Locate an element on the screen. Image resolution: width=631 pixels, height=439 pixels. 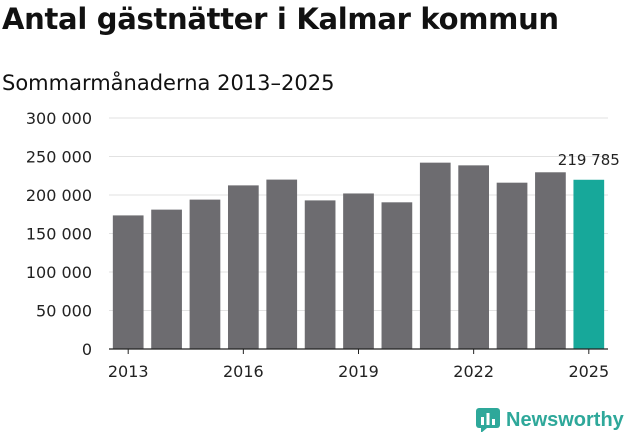
y-tick-label: 0 is located at coordinates (87, 349).